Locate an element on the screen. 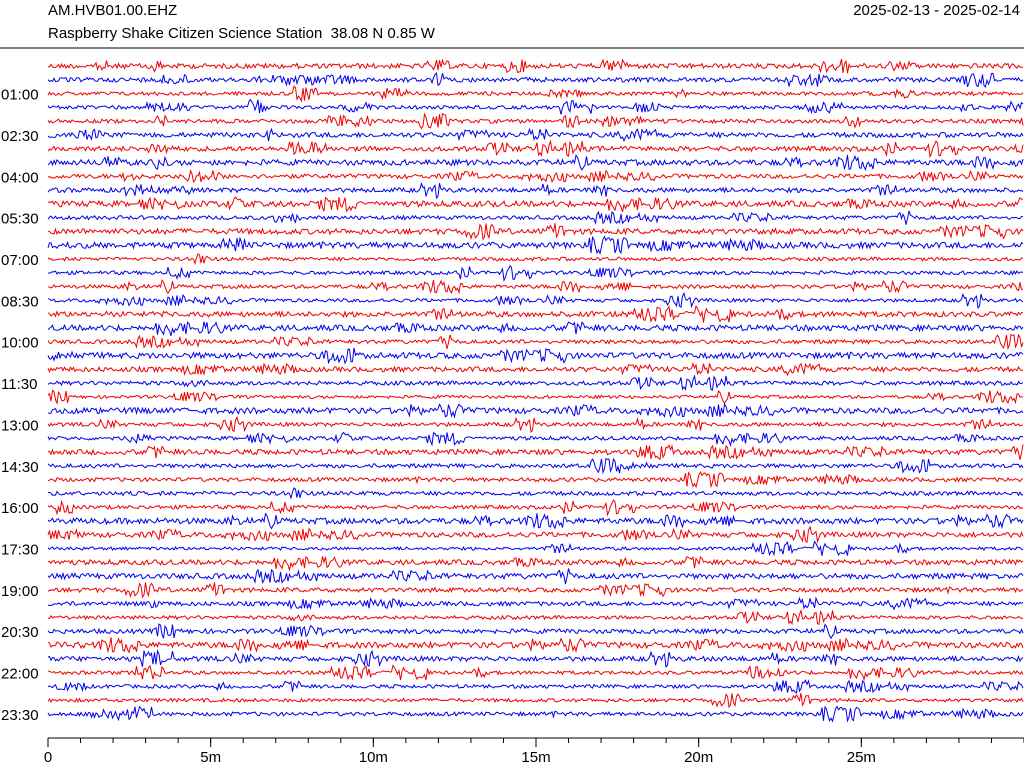 The width and height of the screenshot is (1024, 768). row-time-label: 14:30 is located at coordinates (20, 467).